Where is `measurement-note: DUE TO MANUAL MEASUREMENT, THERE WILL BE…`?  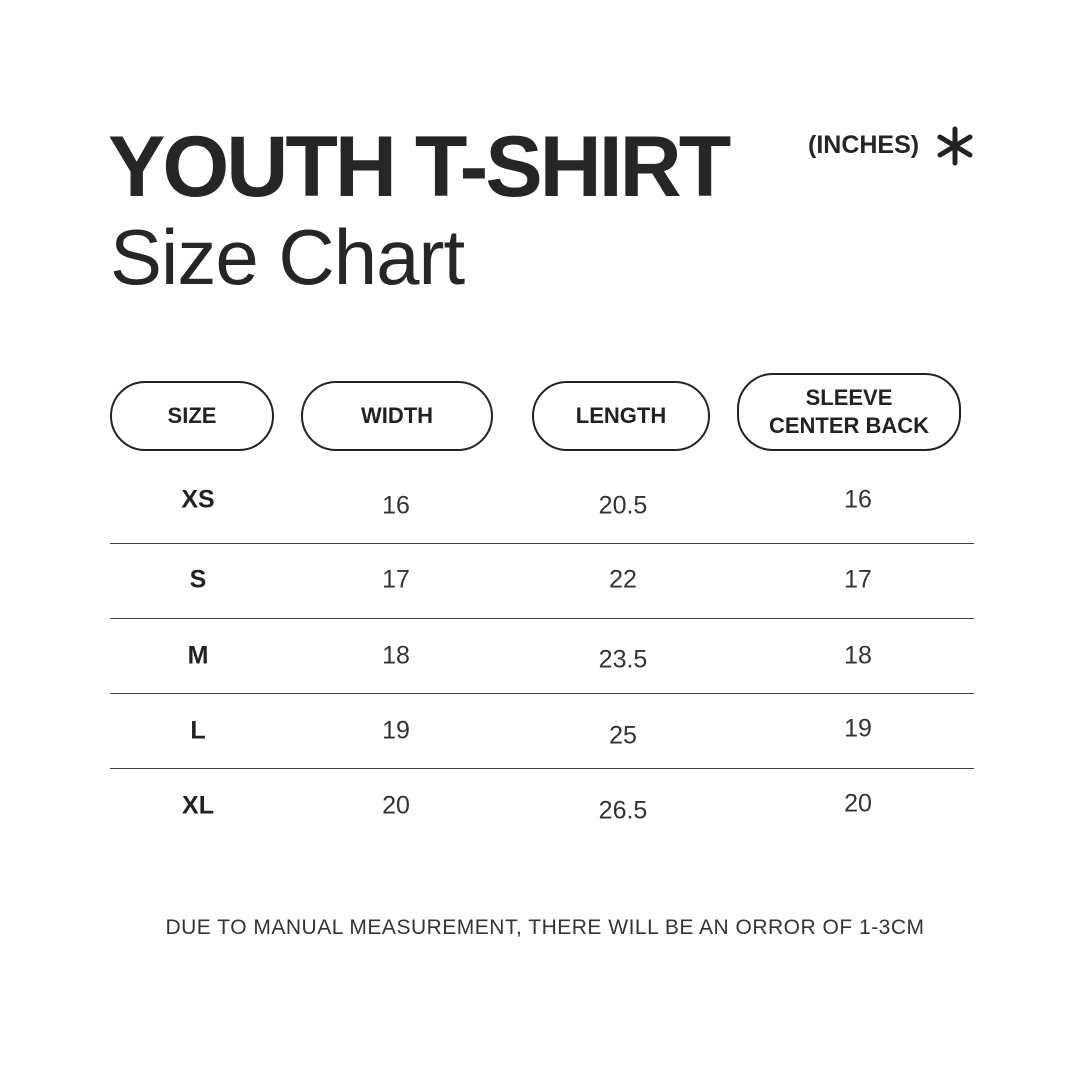
measurement-note: DUE TO MANUAL MEASUREMENT, THERE WILL BE… is located at coordinates (545, 927).